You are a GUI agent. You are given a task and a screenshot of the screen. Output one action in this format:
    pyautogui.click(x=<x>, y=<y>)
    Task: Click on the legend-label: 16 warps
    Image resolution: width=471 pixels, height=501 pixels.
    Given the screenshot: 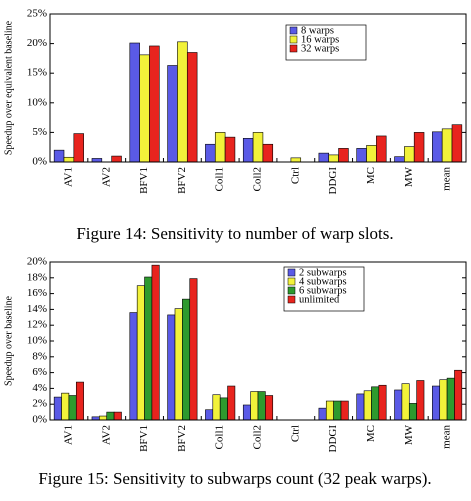 What is the action you would take?
    pyautogui.click(x=320, y=39)
    